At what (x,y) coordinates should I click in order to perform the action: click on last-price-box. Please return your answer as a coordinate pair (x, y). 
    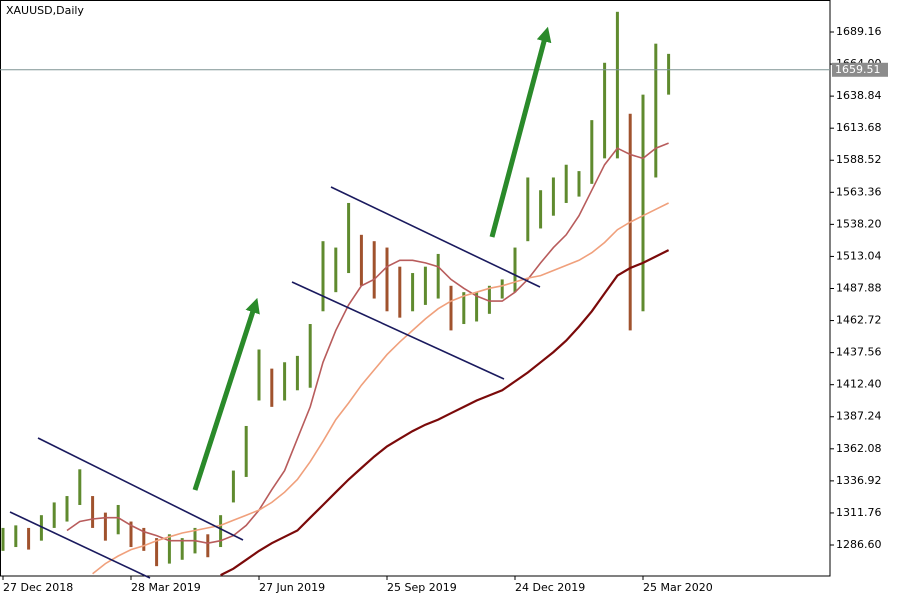
    Looking at the image, I should click on (860, 69).